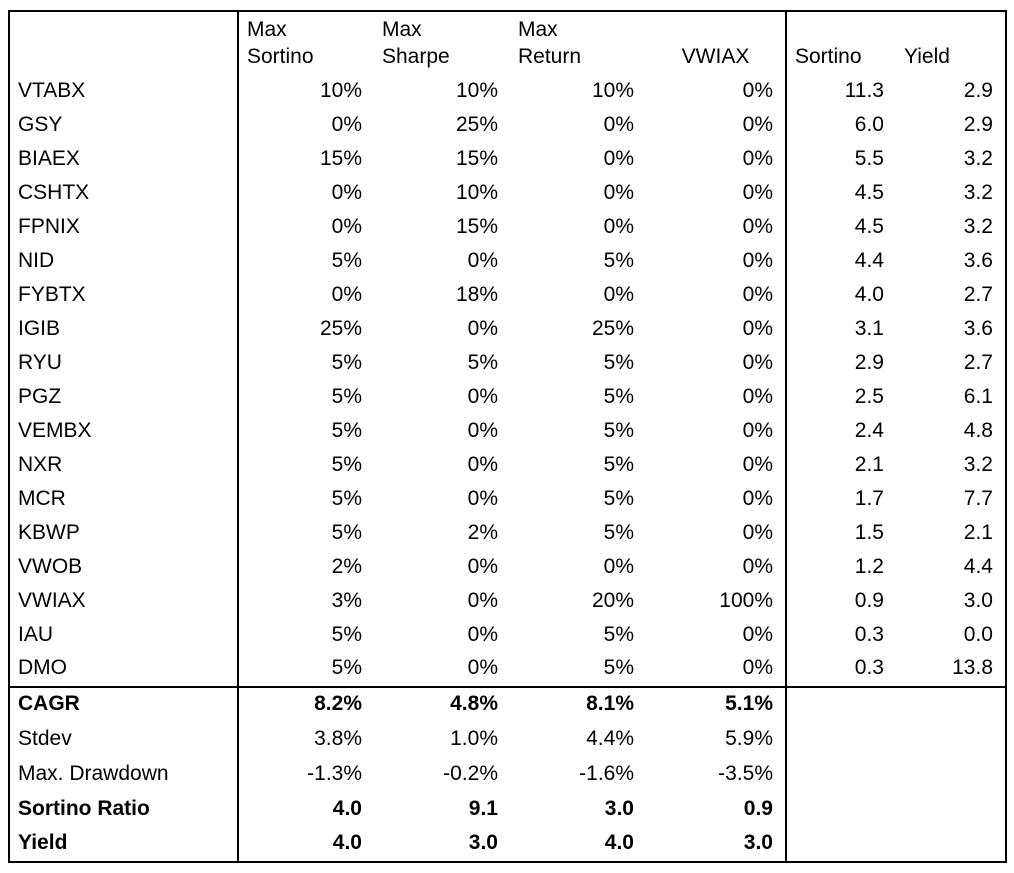 The image size is (1014, 873). What do you see at coordinates (869, 294) in the screenshot?
I see `value-cell: 4.0` at bounding box center [869, 294].